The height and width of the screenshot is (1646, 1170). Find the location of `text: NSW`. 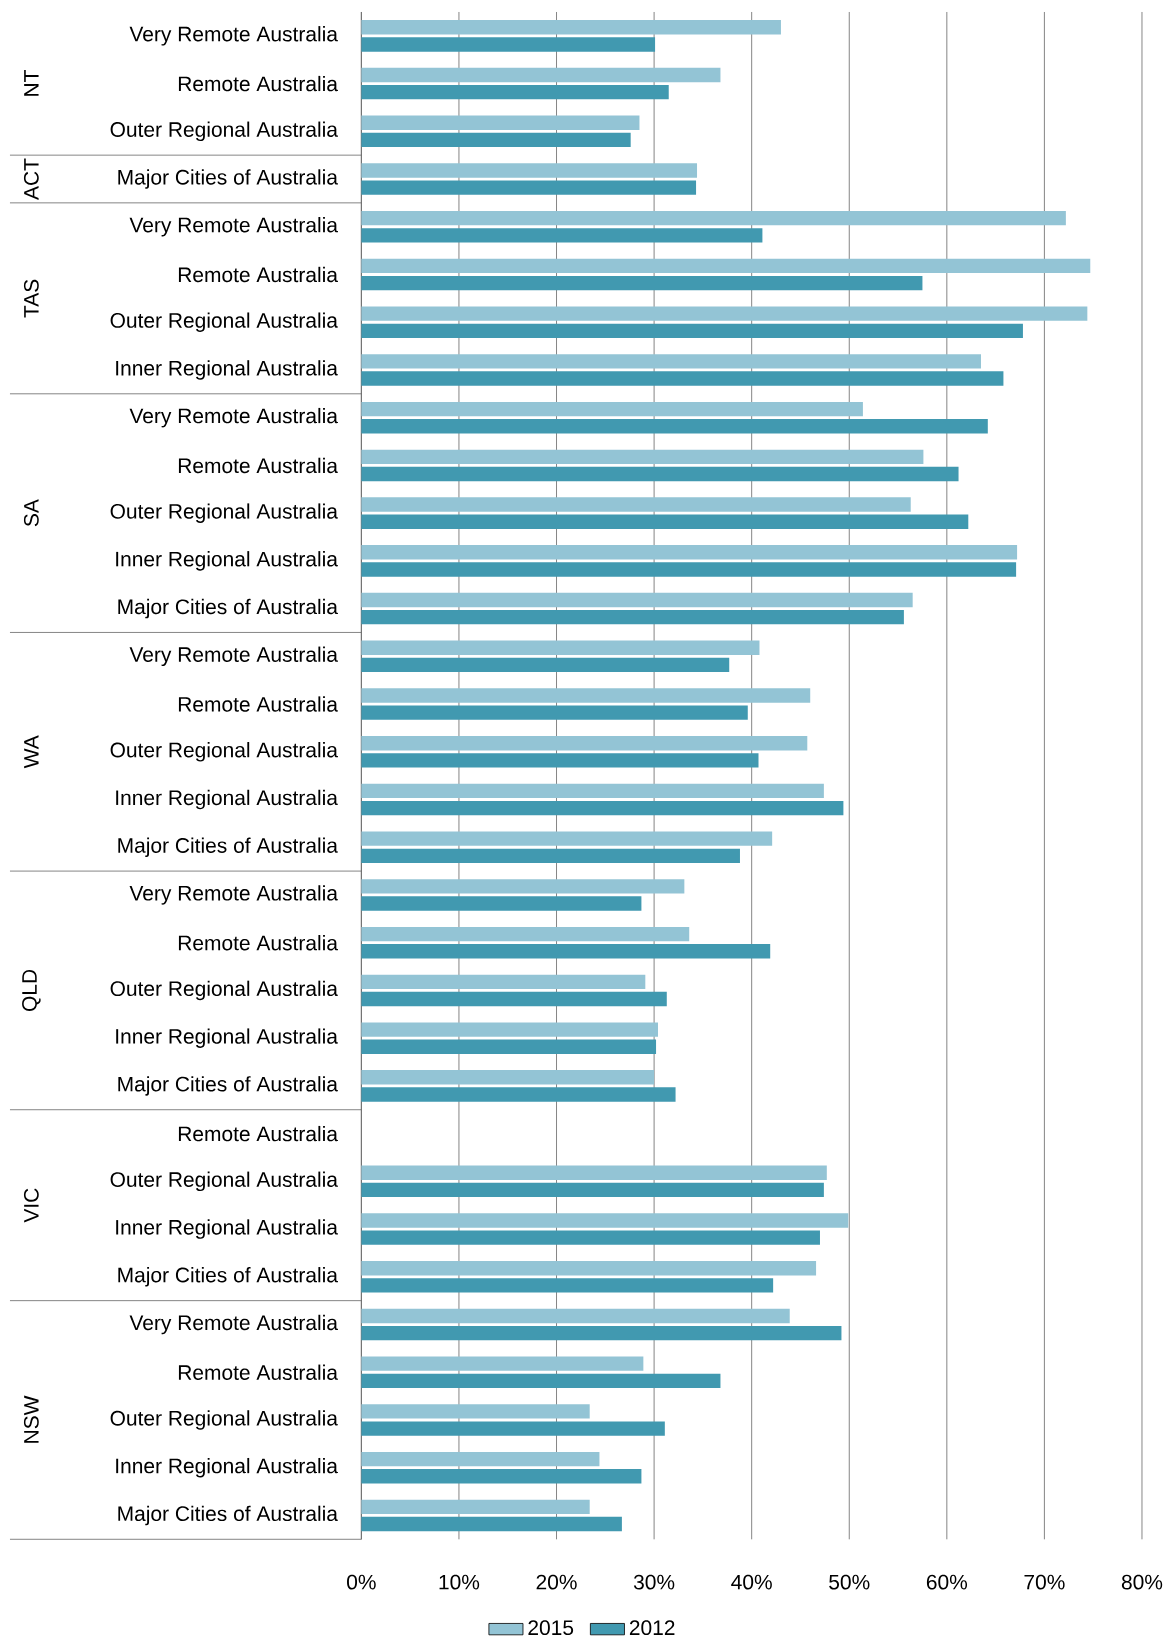

text: NSW is located at coordinates (31, 1419).